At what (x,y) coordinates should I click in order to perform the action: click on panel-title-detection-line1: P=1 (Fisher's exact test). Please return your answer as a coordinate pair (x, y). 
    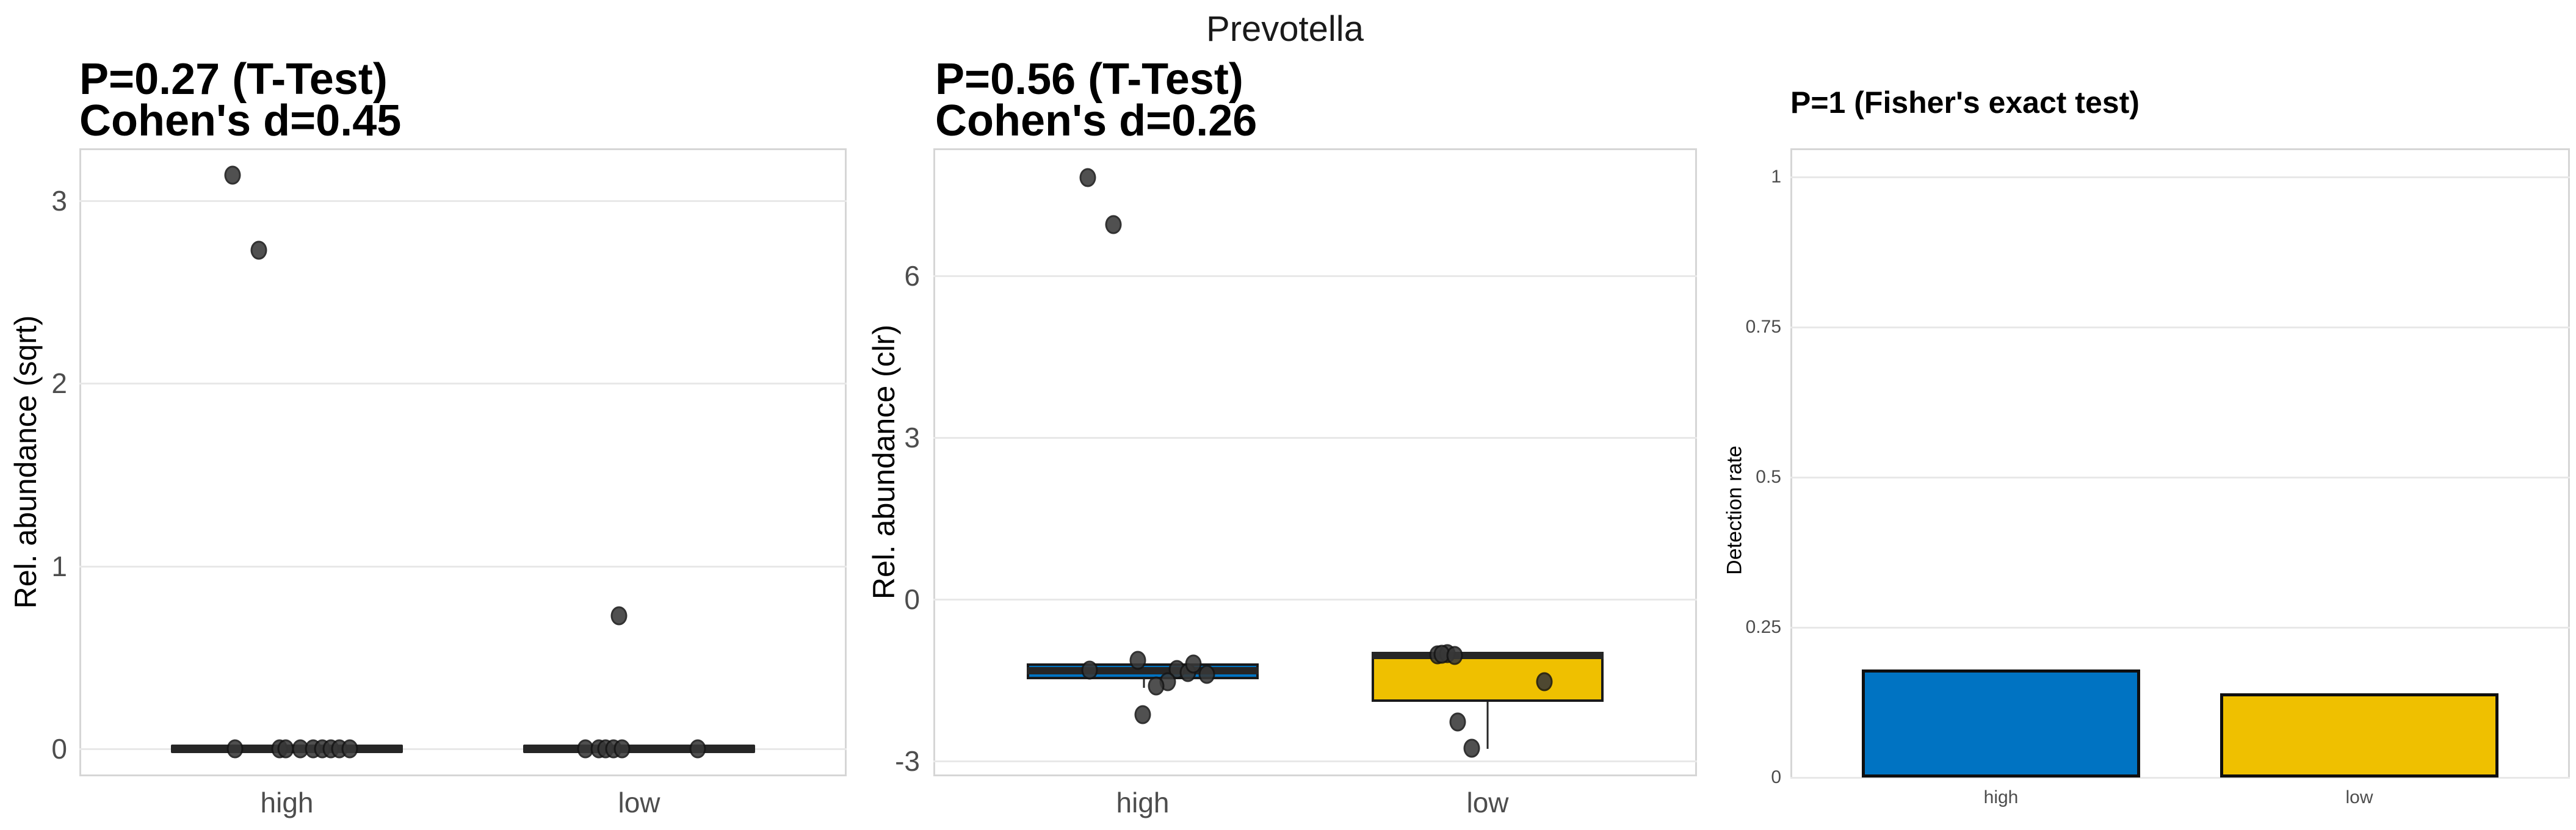
    Looking at the image, I should click on (1965, 103).